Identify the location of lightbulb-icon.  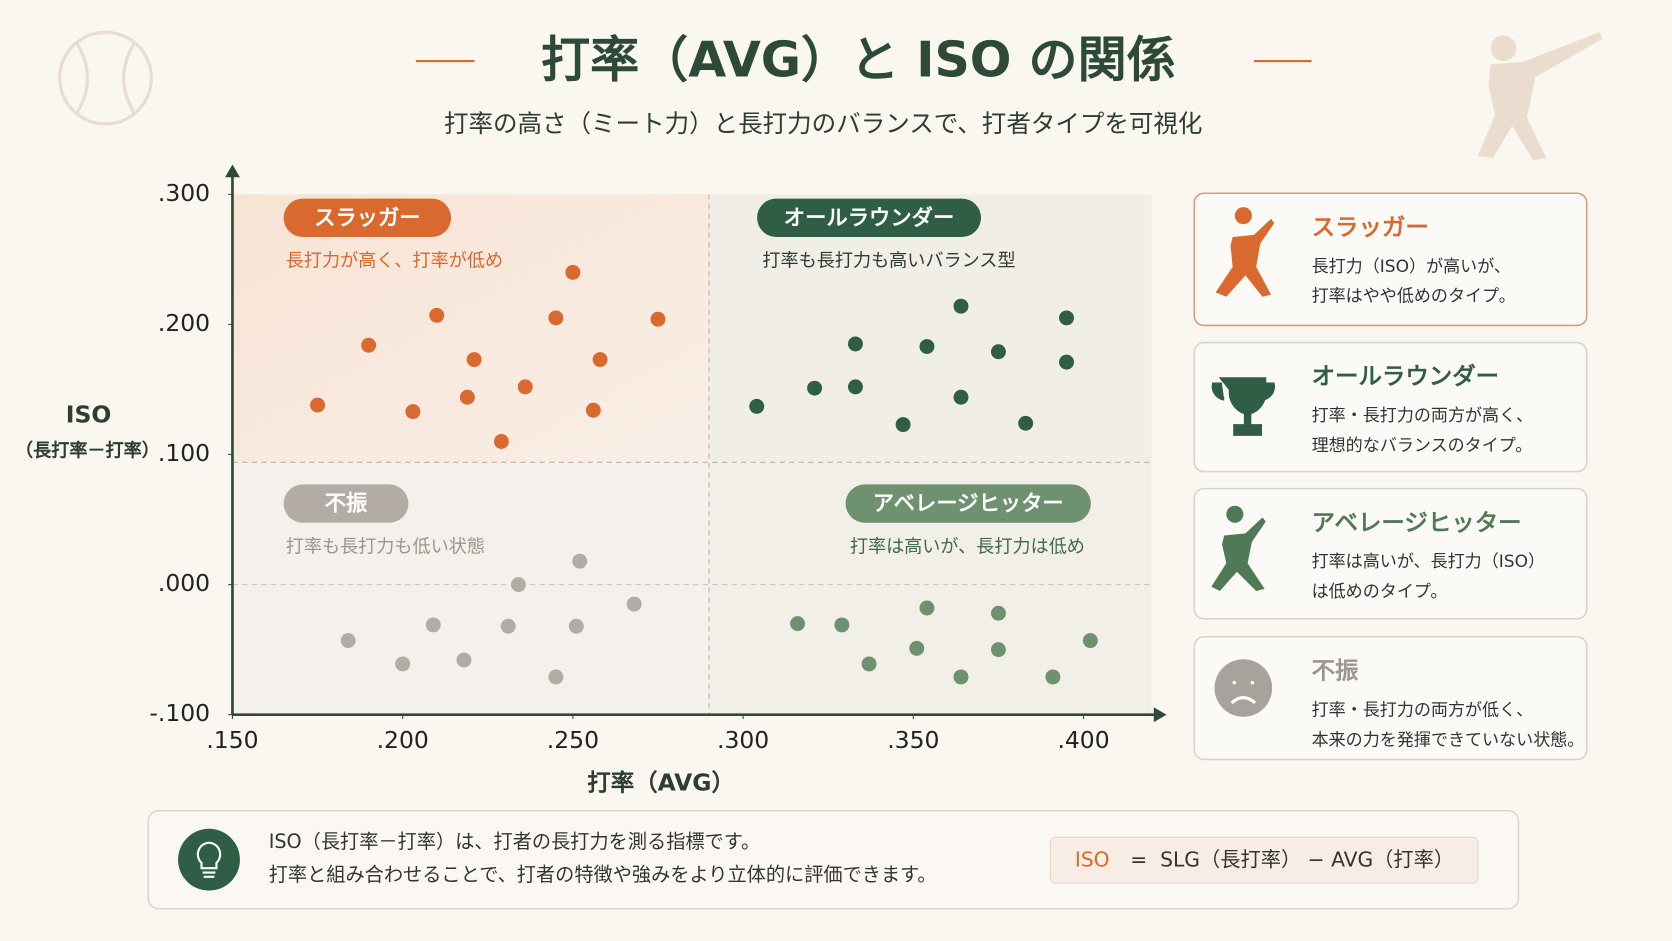
(209, 859).